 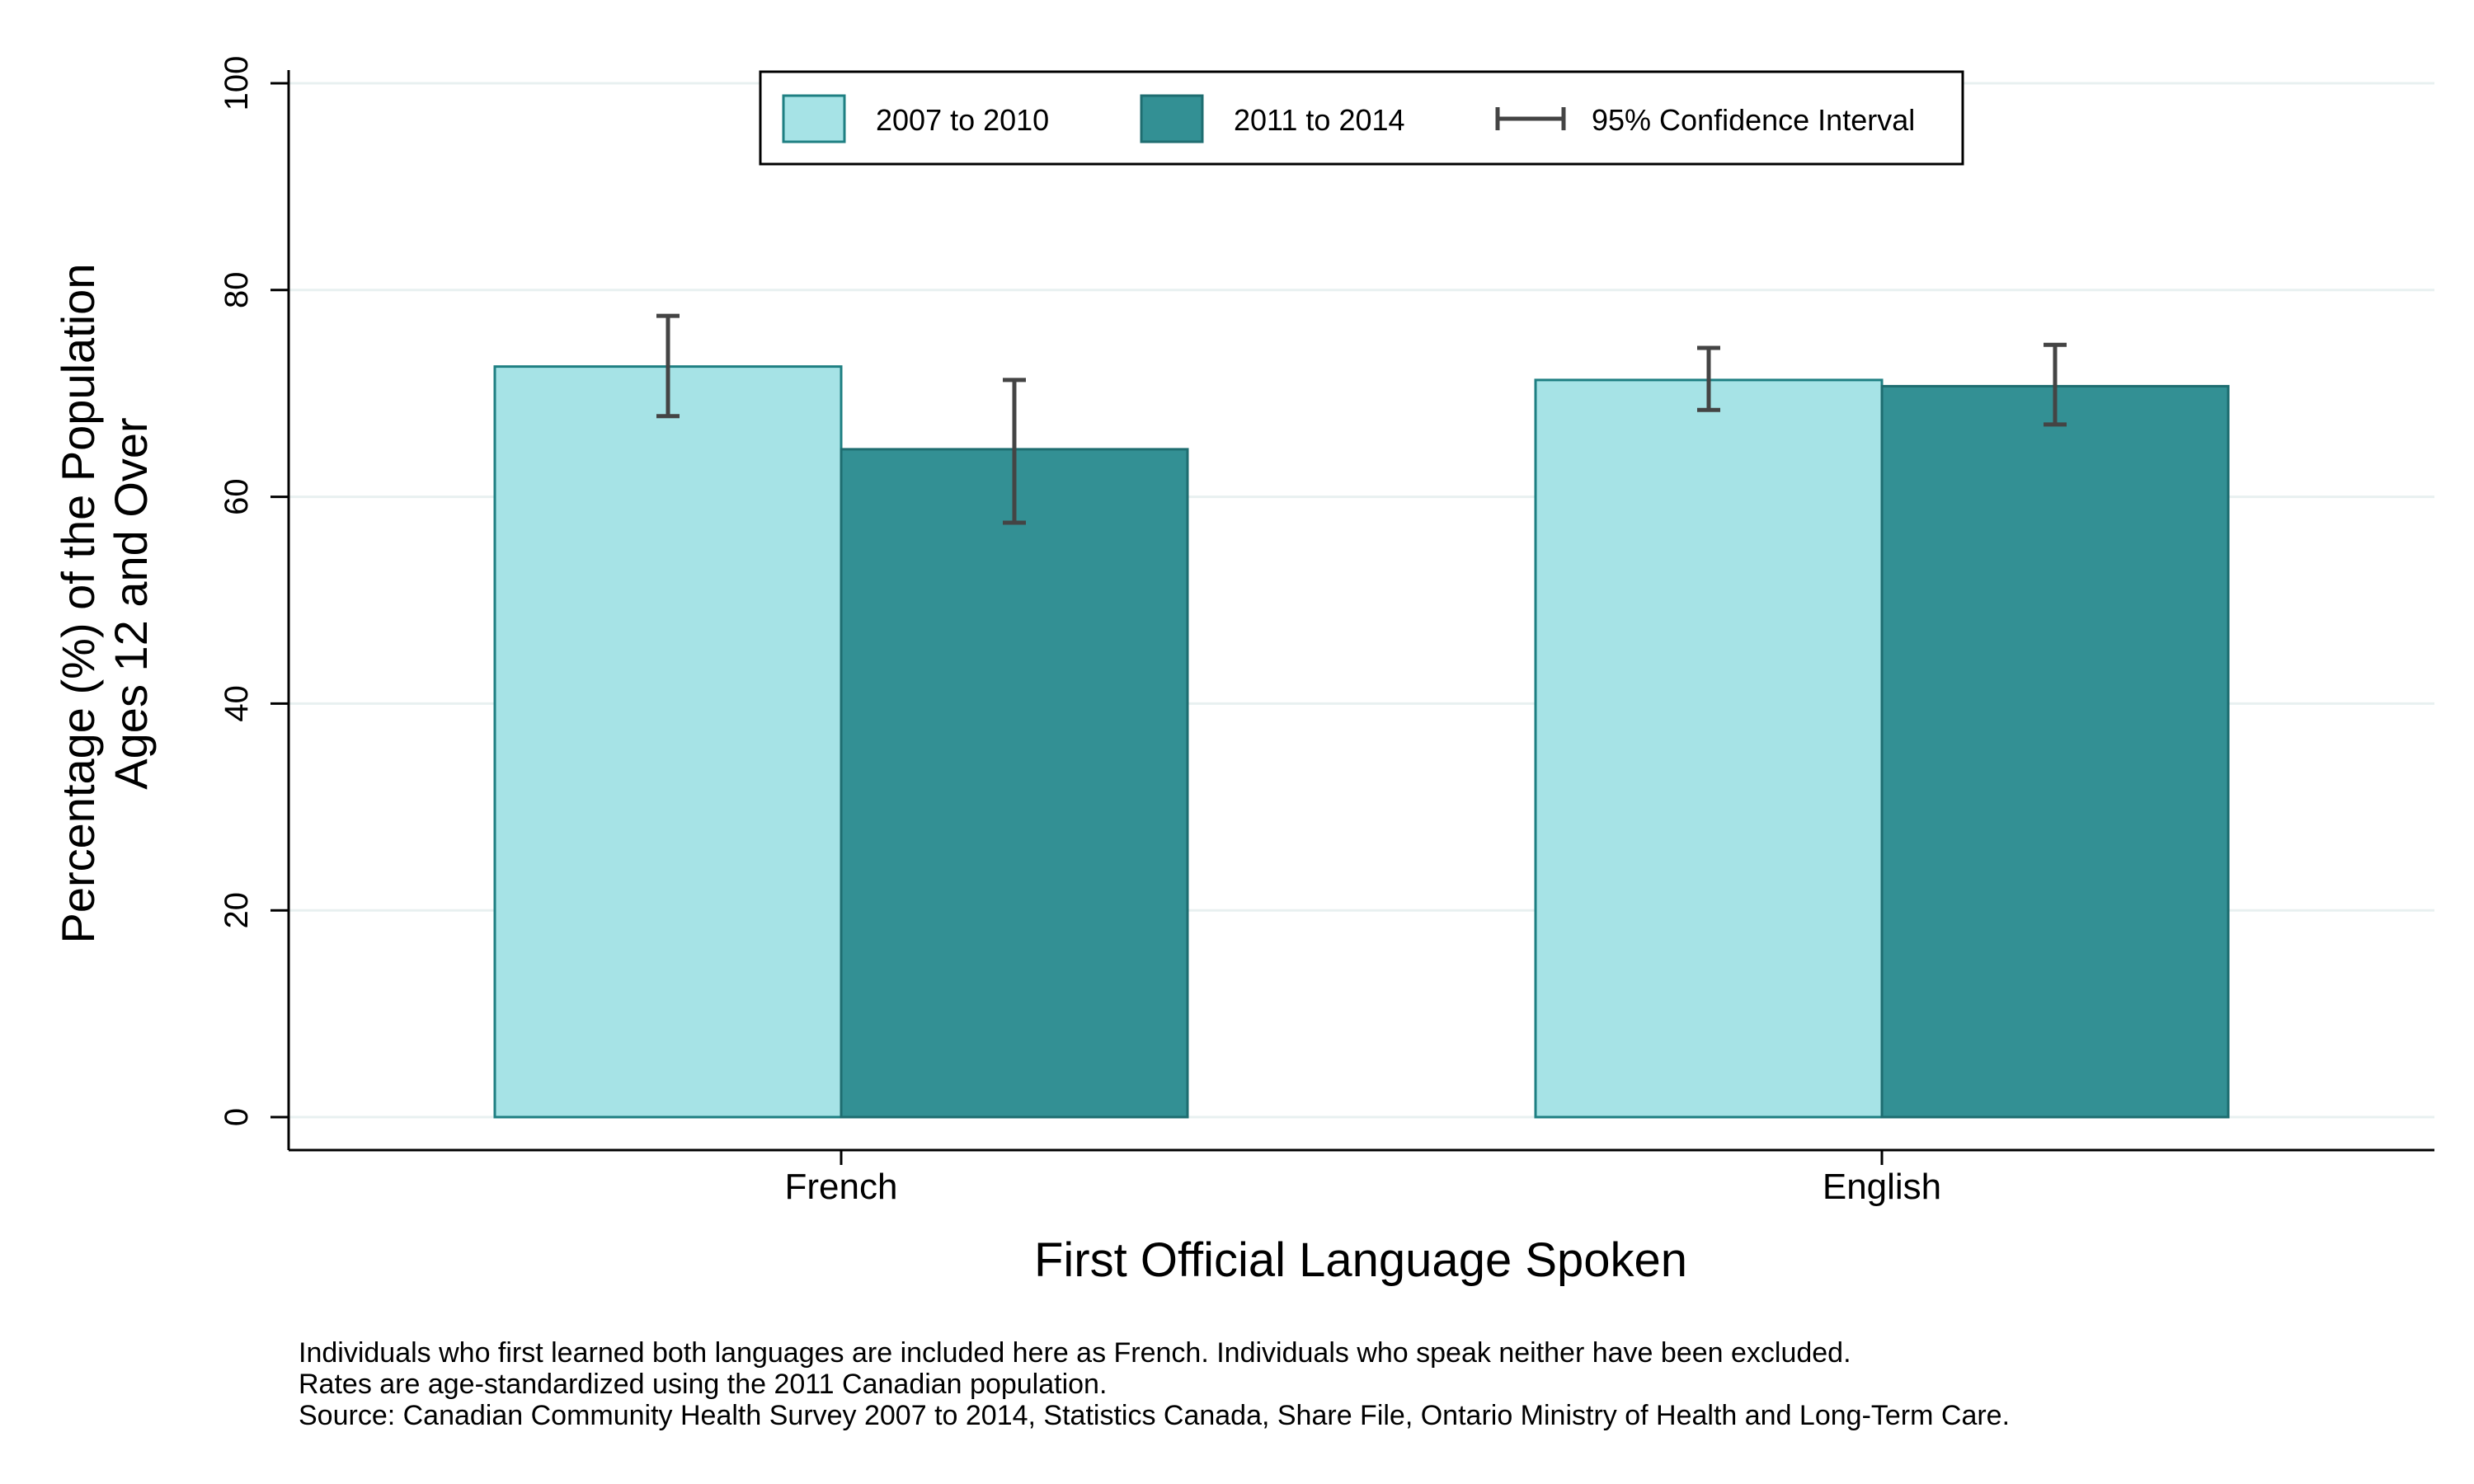 What do you see at coordinates (237, 1117) in the screenshot?
I see `y-tick-label: 0` at bounding box center [237, 1117].